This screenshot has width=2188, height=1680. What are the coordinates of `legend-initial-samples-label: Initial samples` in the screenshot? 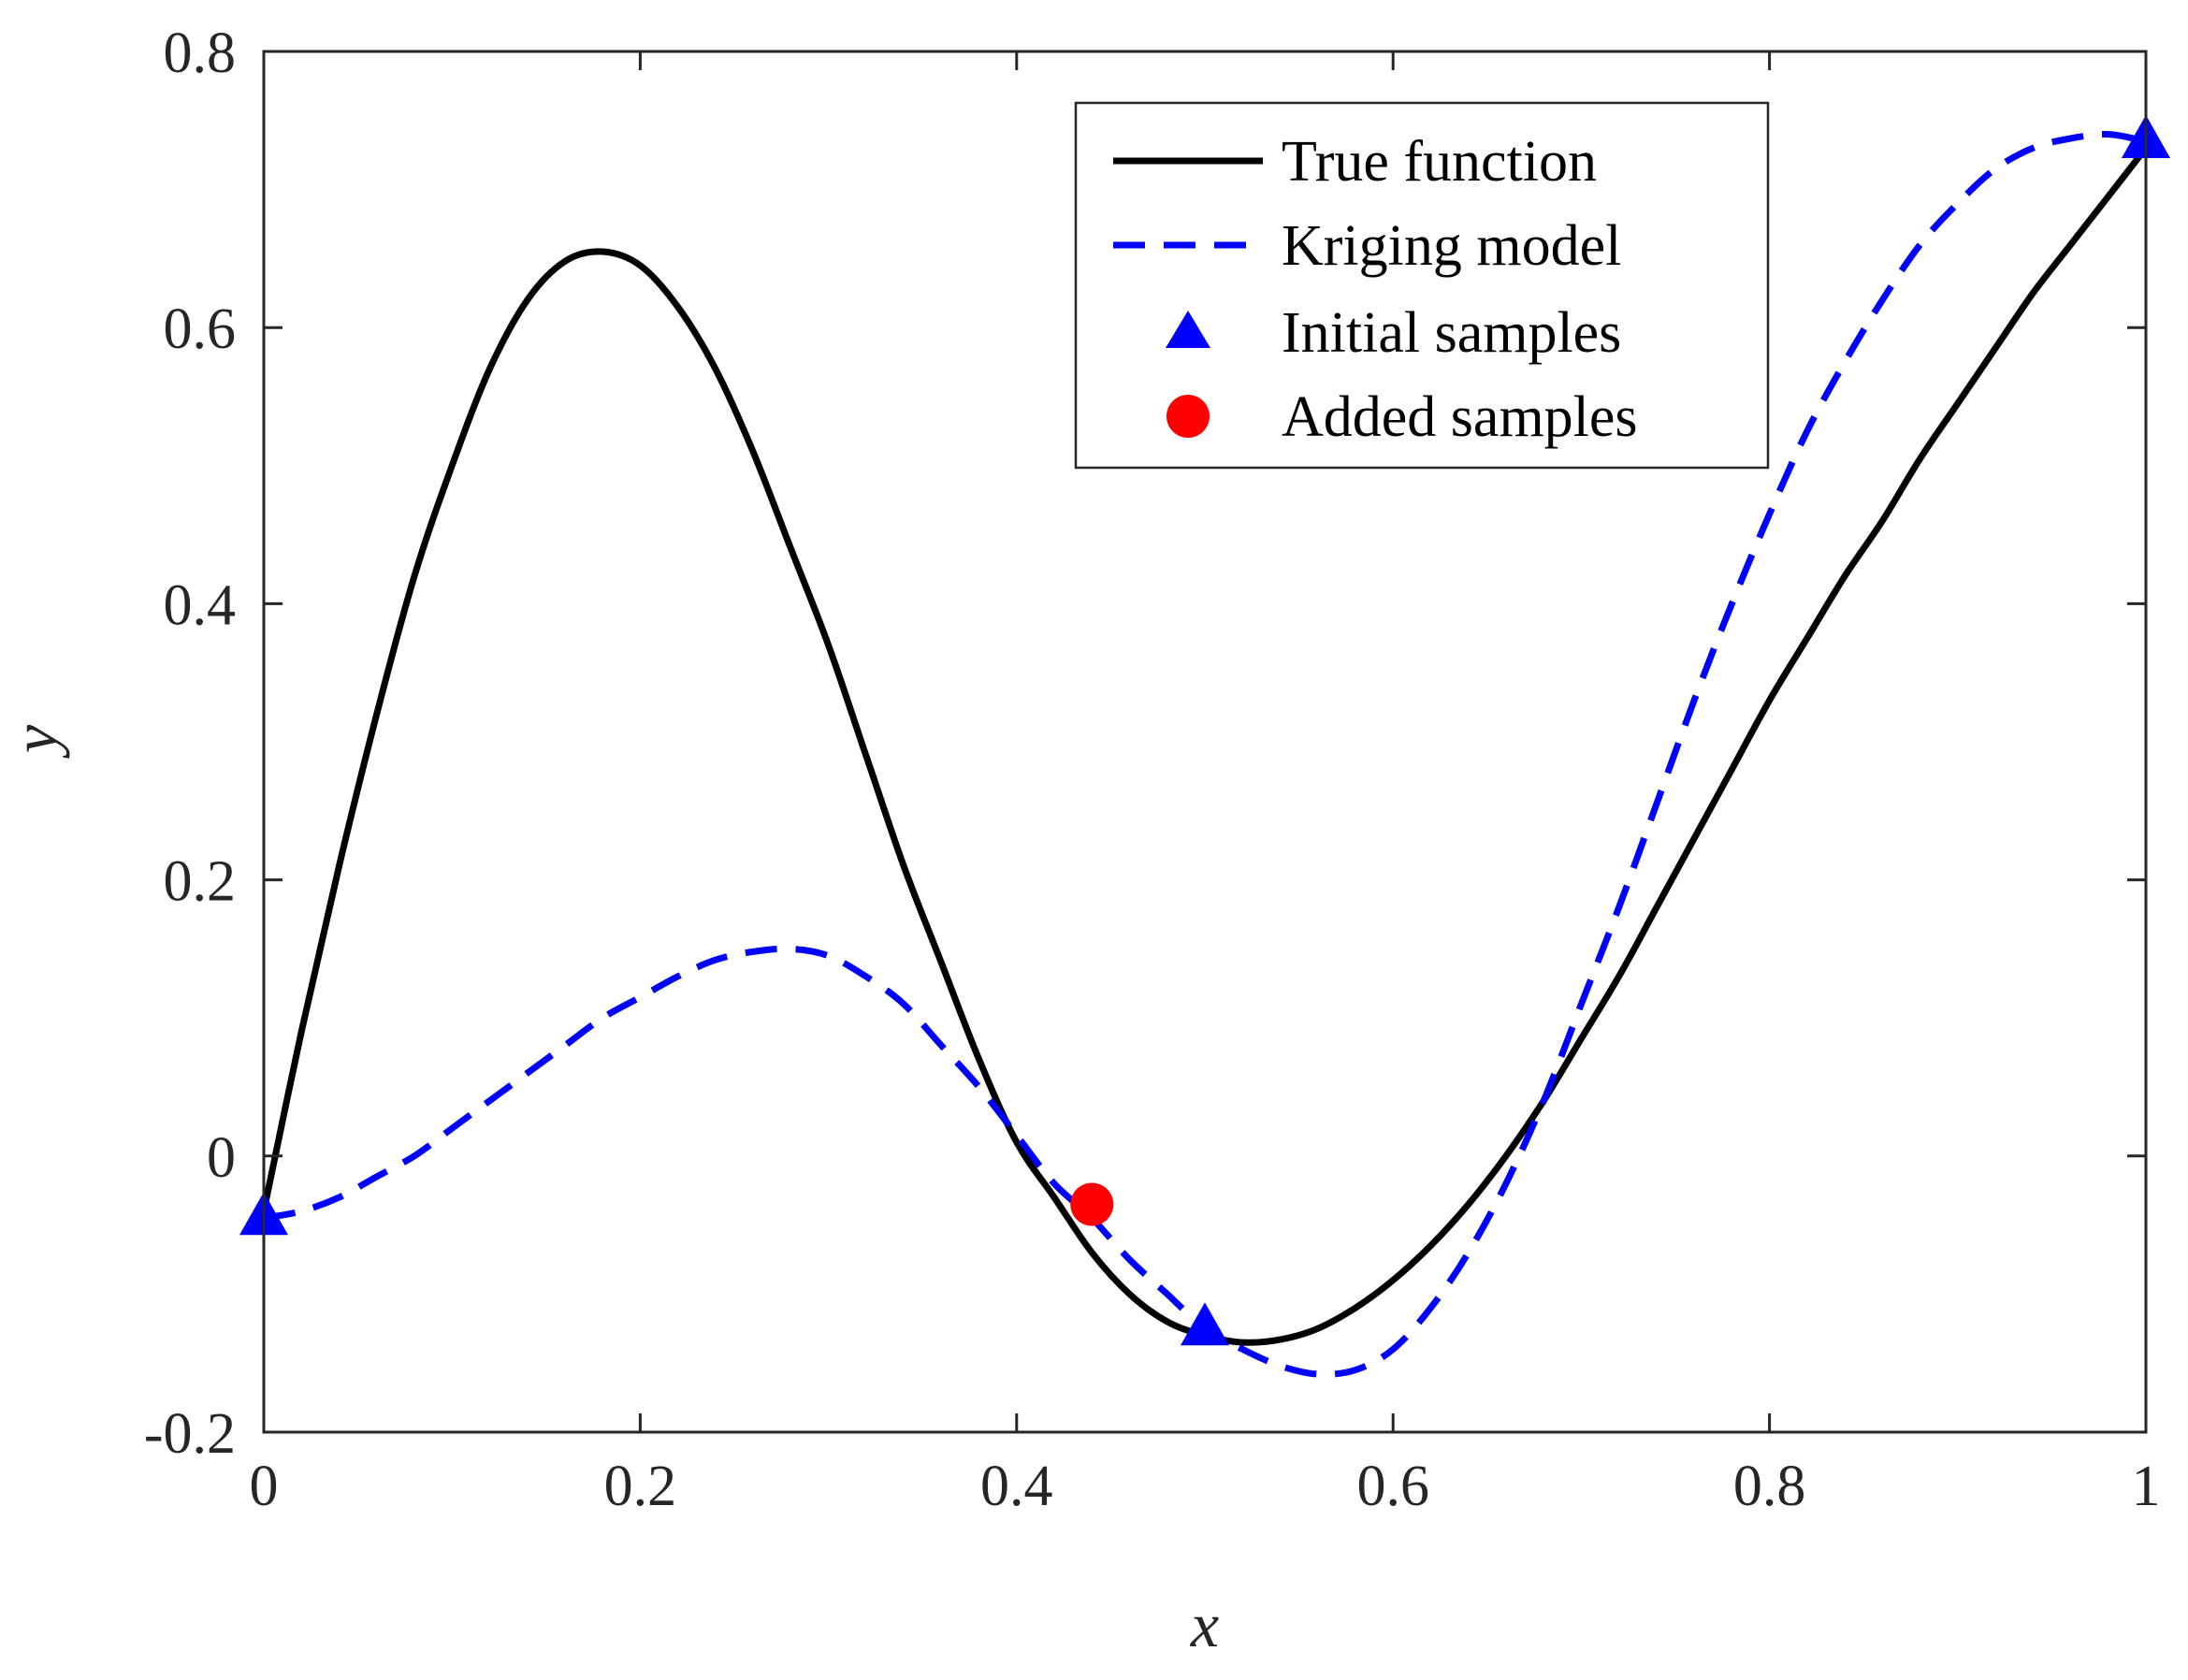 It's located at (1451, 333).